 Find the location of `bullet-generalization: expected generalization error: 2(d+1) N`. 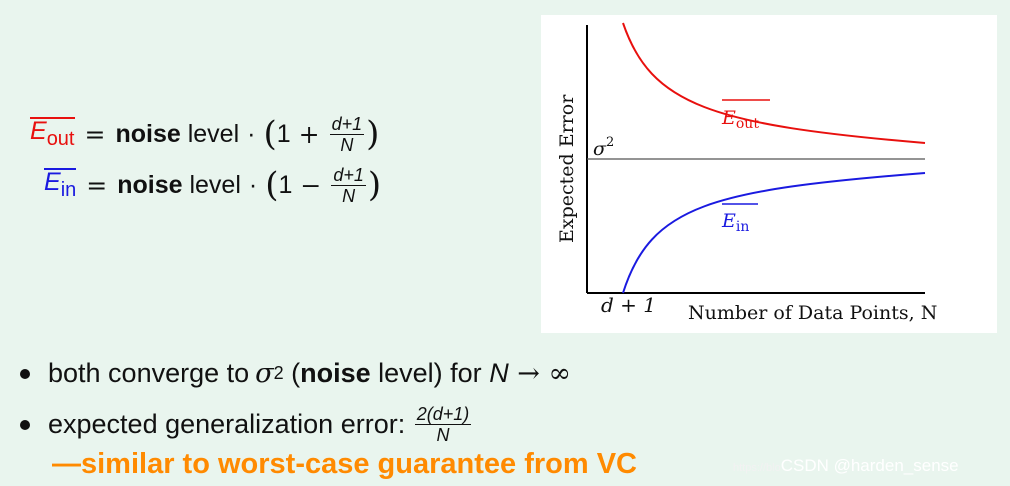

bullet-generalization: expected generalization error: 2(d+1) N is located at coordinates (246, 424).